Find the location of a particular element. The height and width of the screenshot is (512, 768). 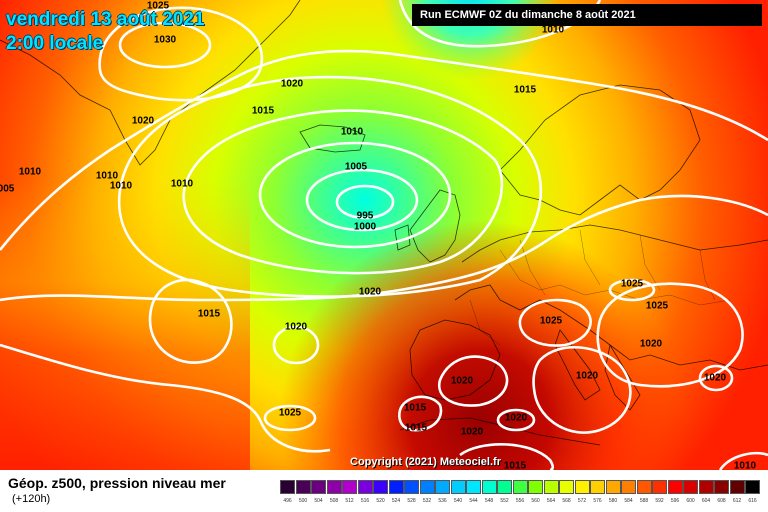

legend-value: 536 is located at coordinates (442, 501).